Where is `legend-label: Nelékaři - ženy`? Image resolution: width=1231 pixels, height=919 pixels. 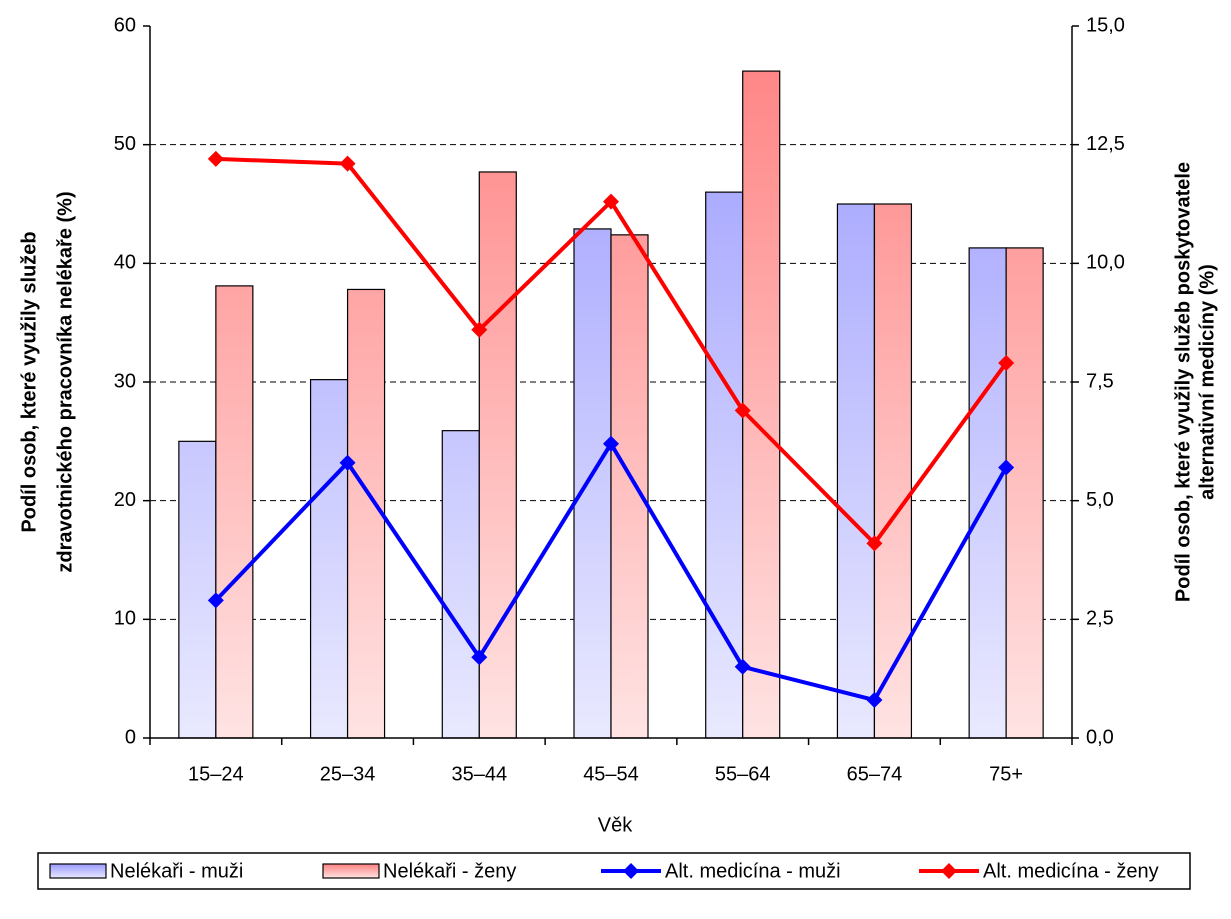 legend-label: Nelékaři - ženy is located at coordinates (449, 871).